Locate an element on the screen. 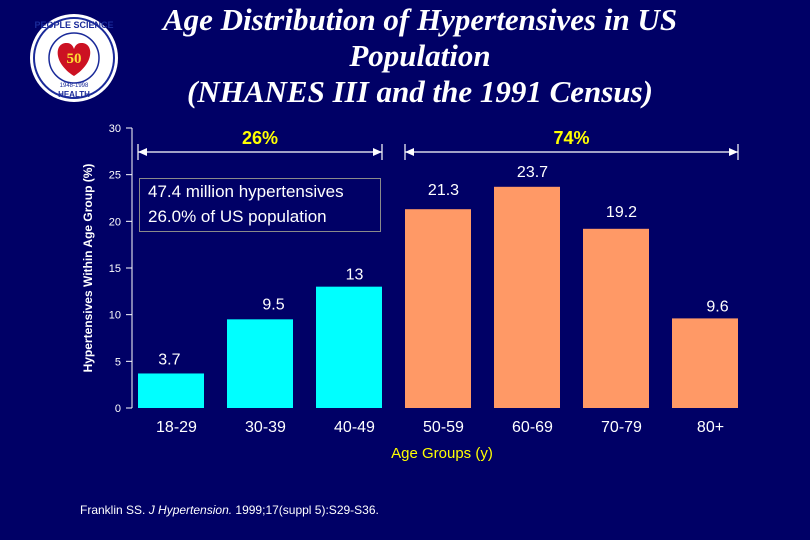  bracket-label-1: 74% is located at coordinates (571, 138).